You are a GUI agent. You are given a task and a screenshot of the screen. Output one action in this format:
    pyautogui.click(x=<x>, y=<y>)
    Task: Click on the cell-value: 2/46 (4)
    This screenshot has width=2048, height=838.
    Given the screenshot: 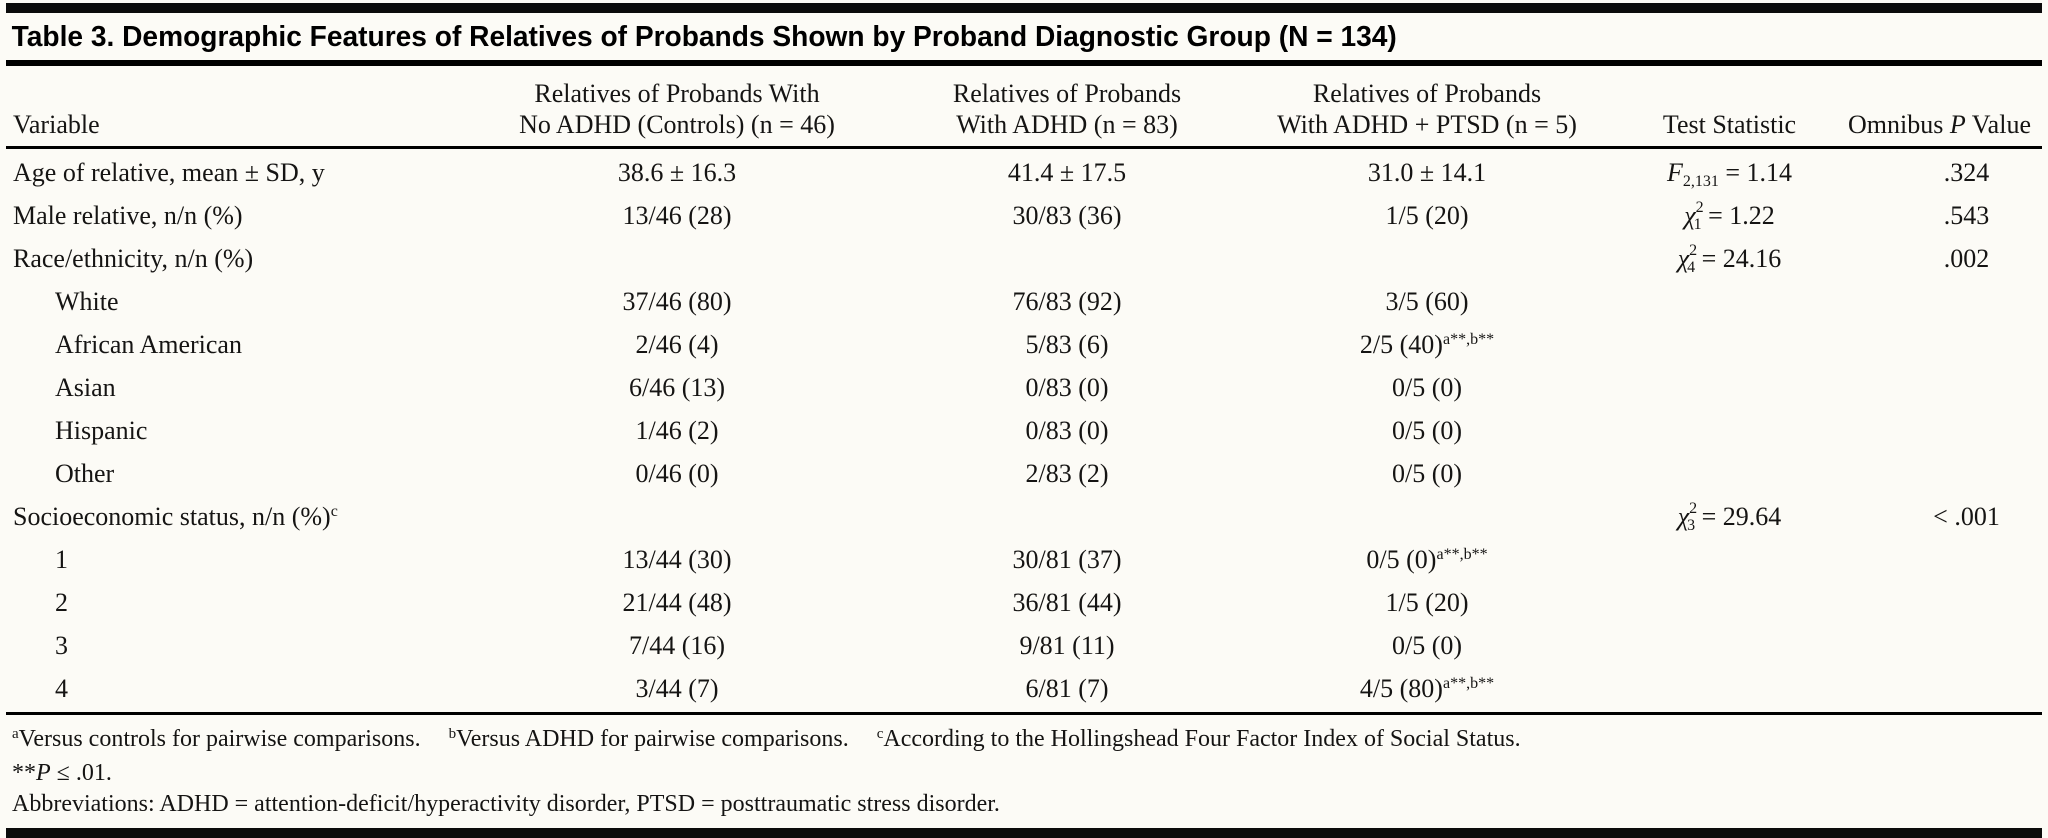 What is the action you would take?
    pyautogui.click(x=677, y=344)
    